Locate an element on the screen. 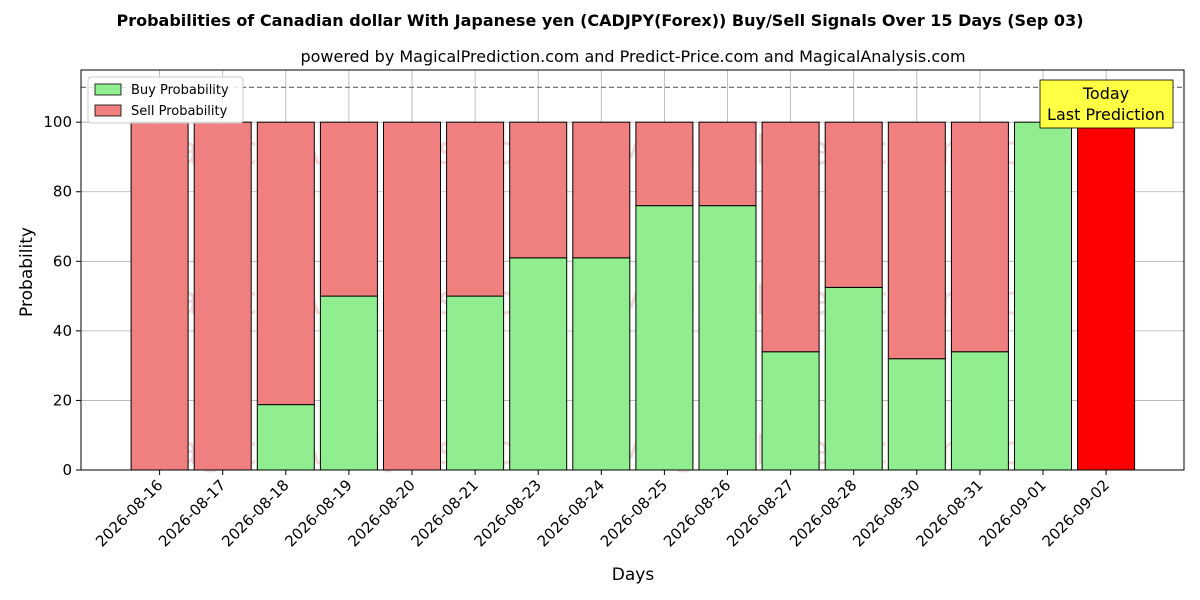  y-tick-layer: 0 20 40 60 80 100 is located at coordinates (62, 296).